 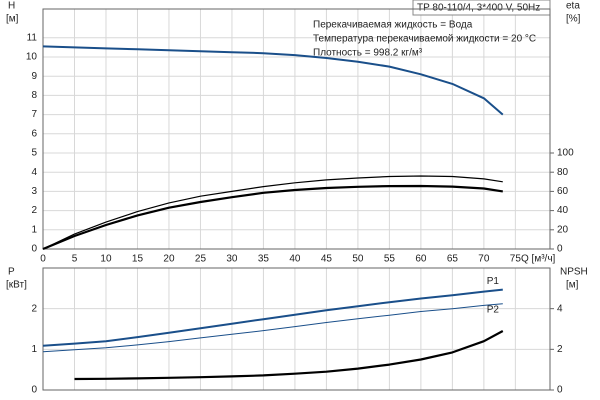 What do you see at coordinates (358, 259) in the screenshot?
I see `x-tick-label: 50` at bounding box center [358, 259].